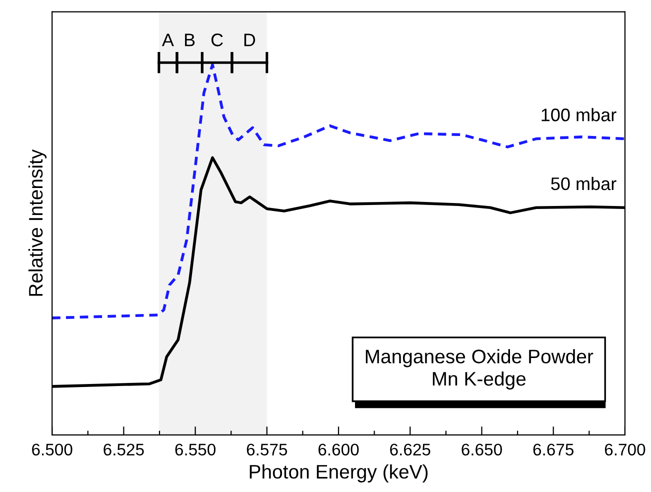 This screenshot has height=492, width=651. I want to click on x-tick-label: 6.650, so click(482, 450).